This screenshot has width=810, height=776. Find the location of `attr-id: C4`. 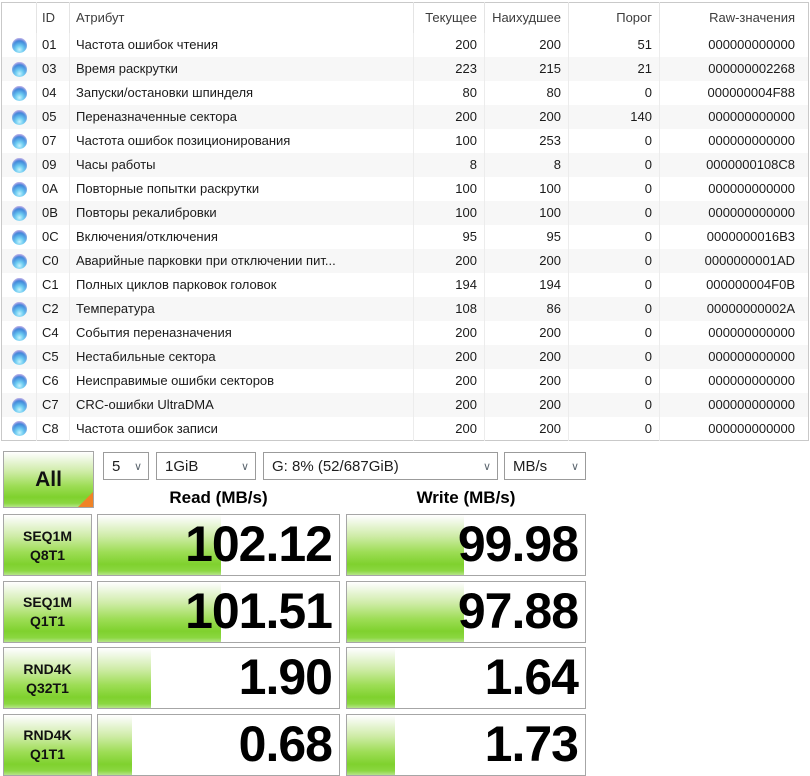

attr-id: C4 is located at coordinates (53, 332).